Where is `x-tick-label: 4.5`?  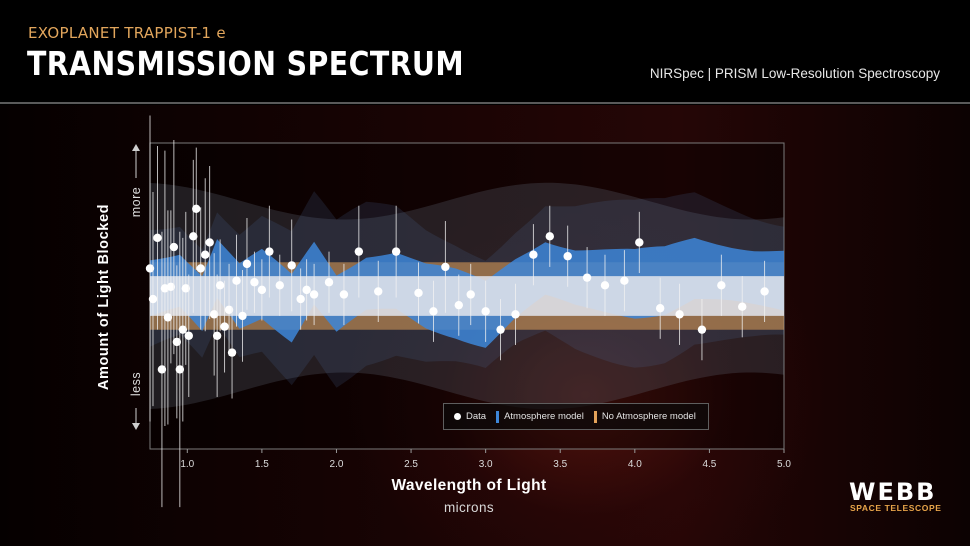 x-tick-label: 4.5 is located at coordinates (709, 464).